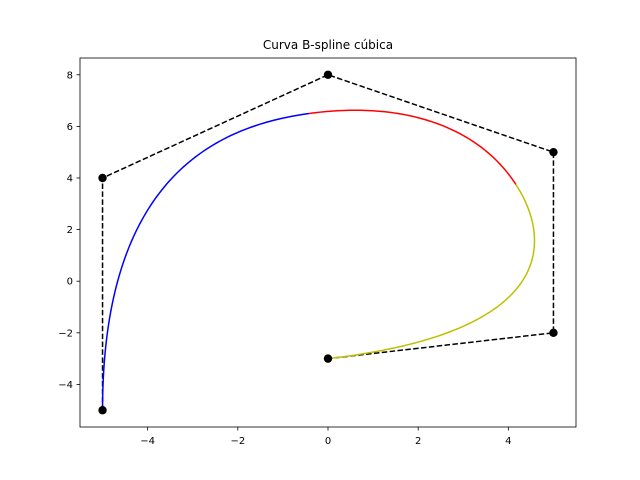 Image resolution: width=640 pixels, height=480 pixels. I want to click on x-tick-label: −4, so click(147, 441).